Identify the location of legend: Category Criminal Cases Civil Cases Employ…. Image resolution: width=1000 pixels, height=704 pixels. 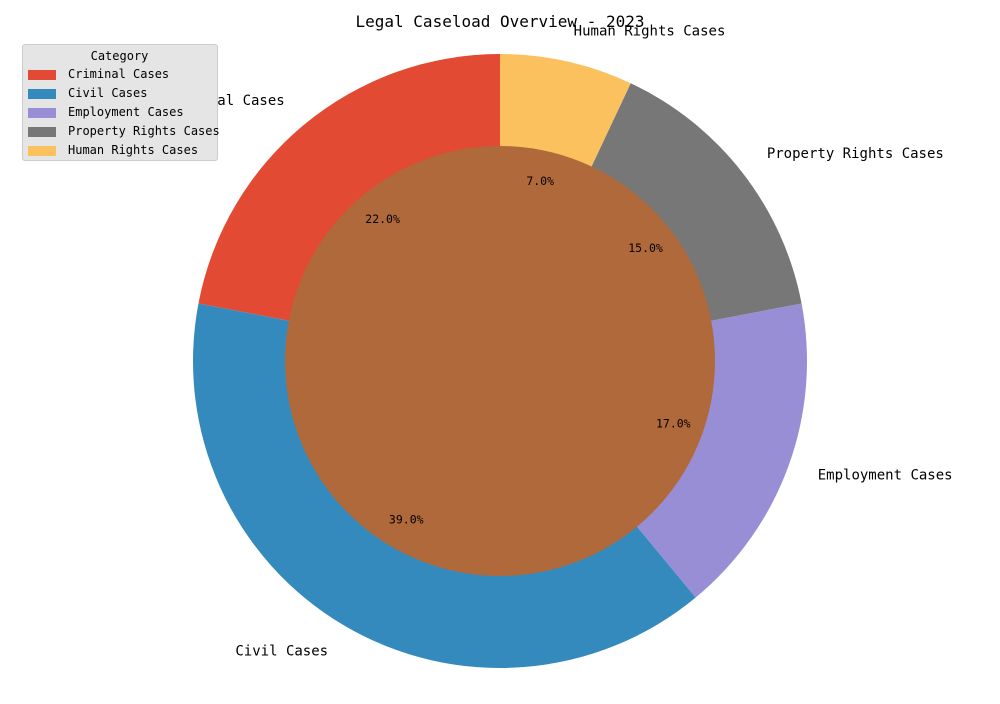
(121, 102).